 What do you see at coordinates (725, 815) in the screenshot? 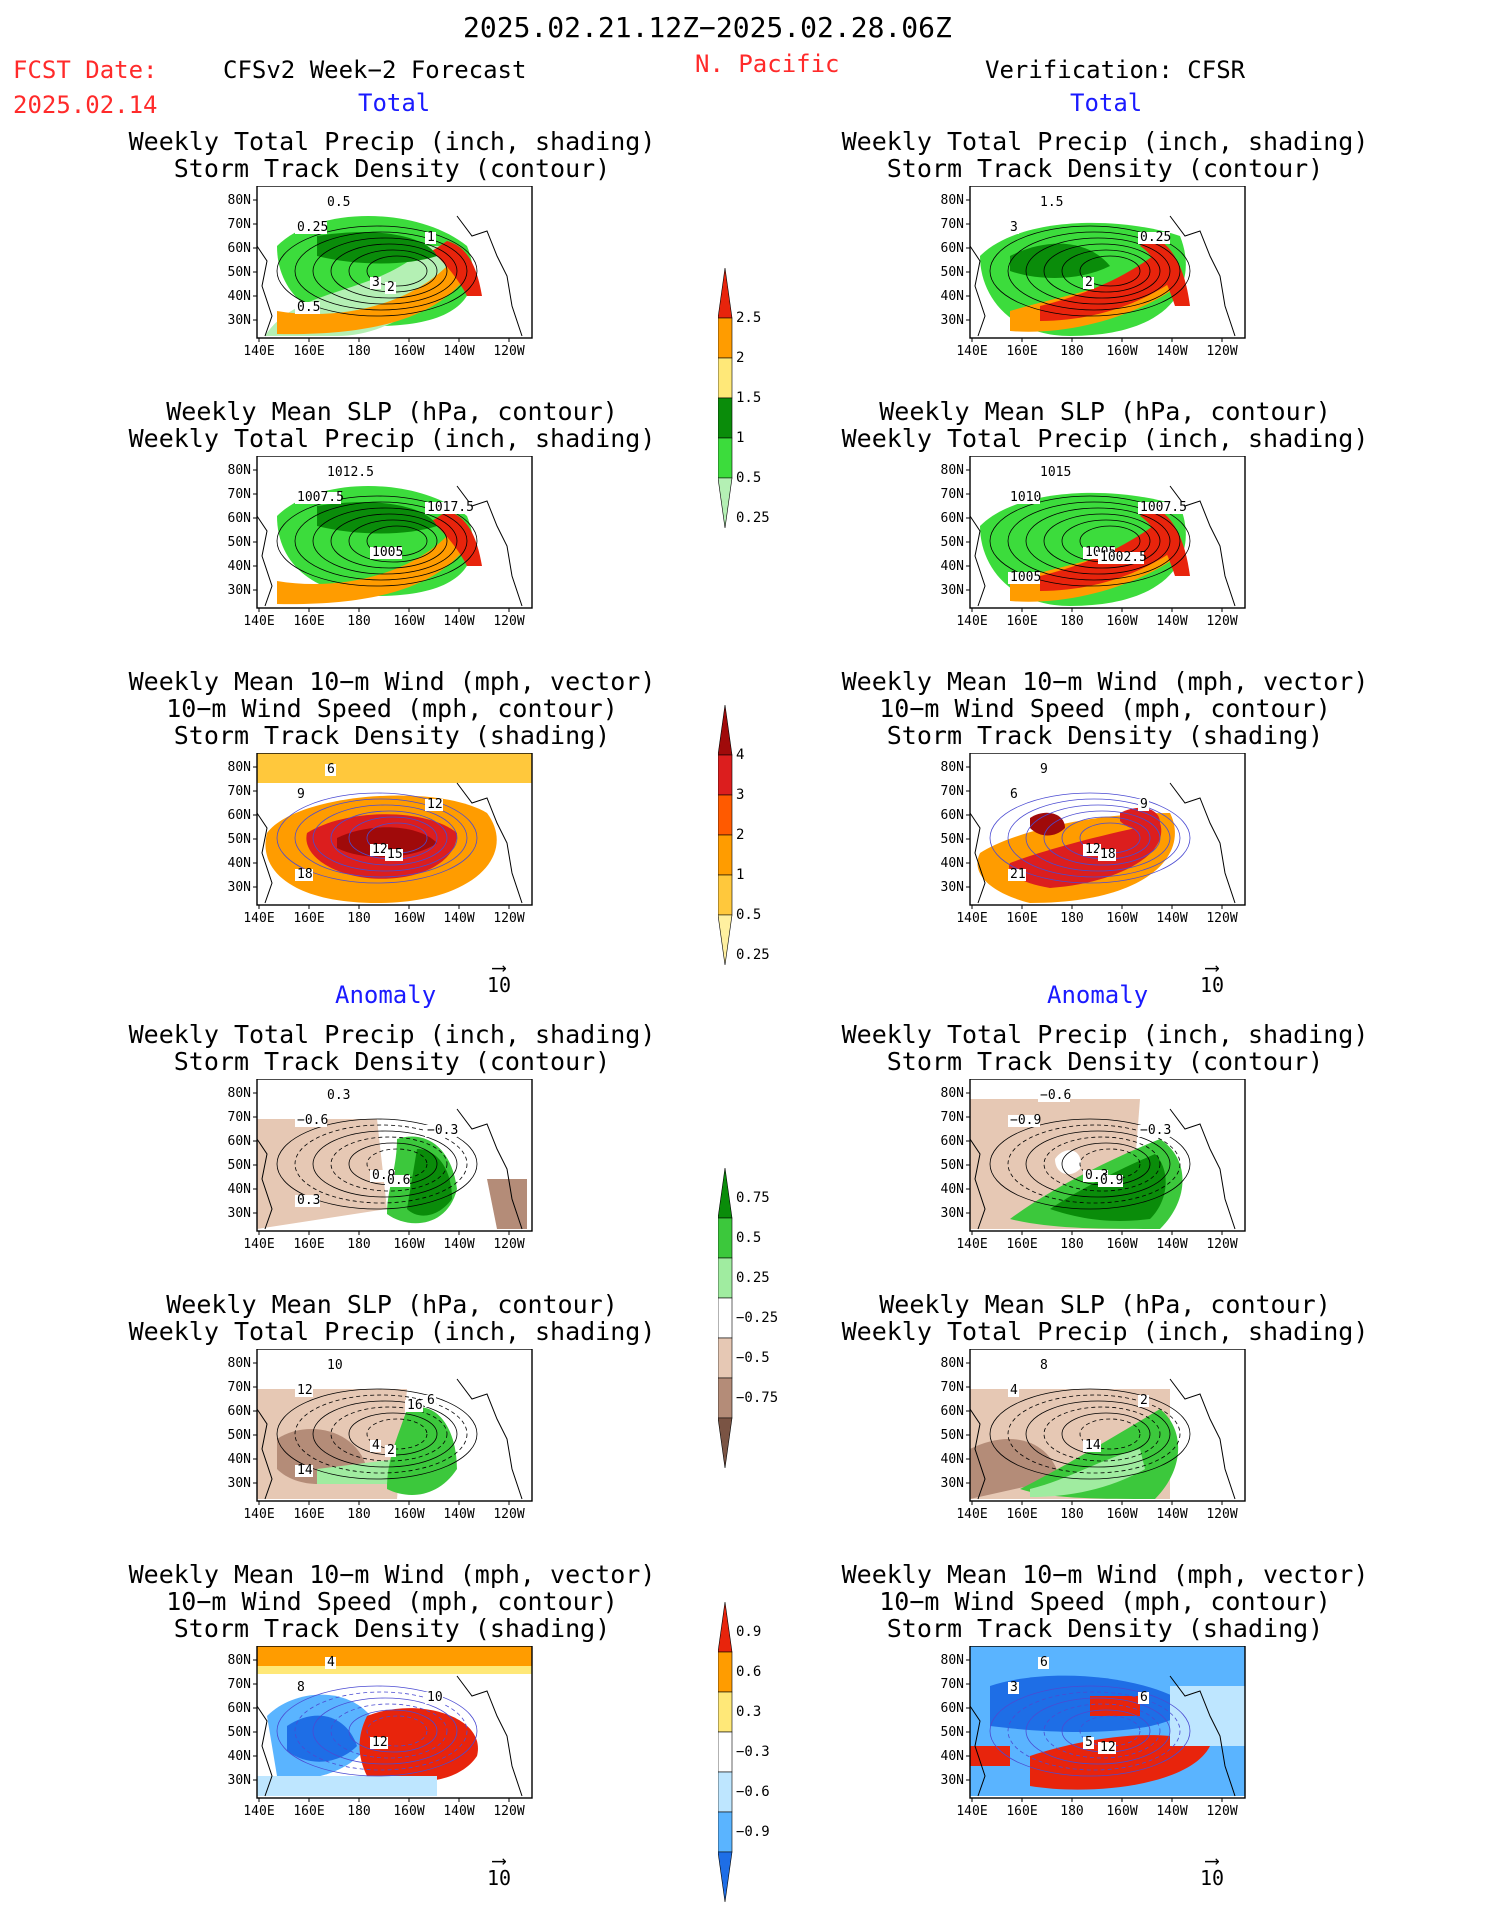
I see `colorbar-segment` at bounding box center [725, 815].